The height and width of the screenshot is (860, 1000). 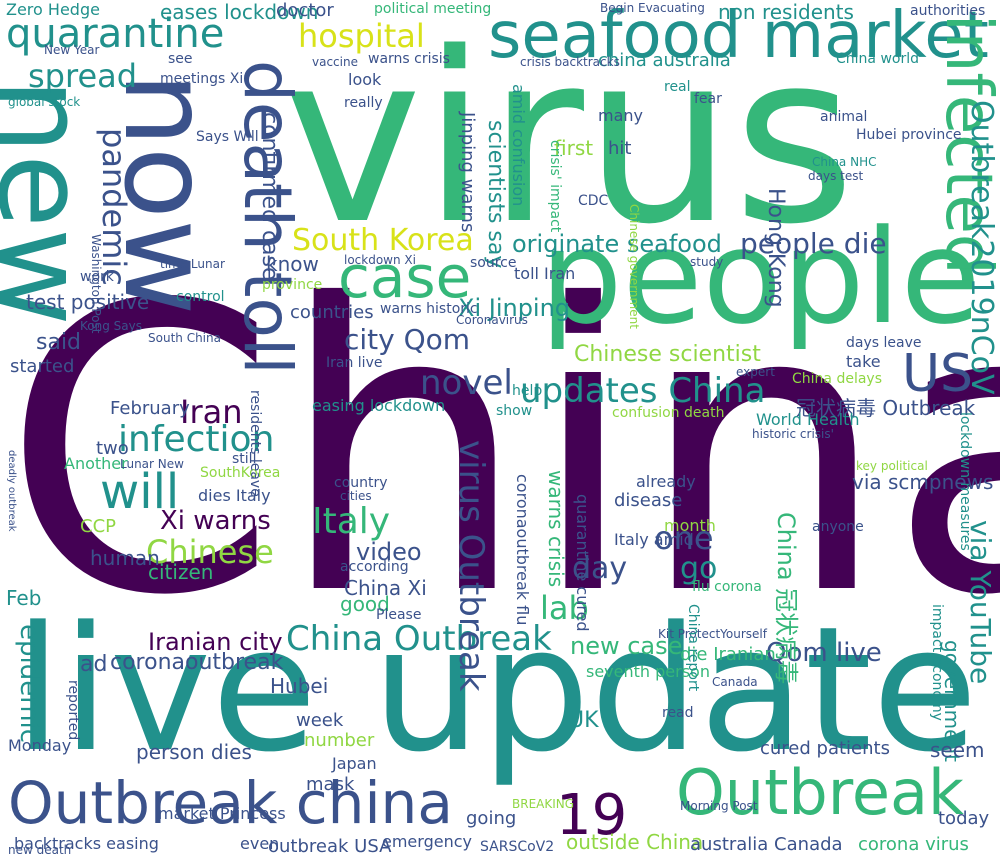 What do you see at coordinates (620, 115) in the screenshot?
I see `word-many: many` at bounding box center [620, 115].